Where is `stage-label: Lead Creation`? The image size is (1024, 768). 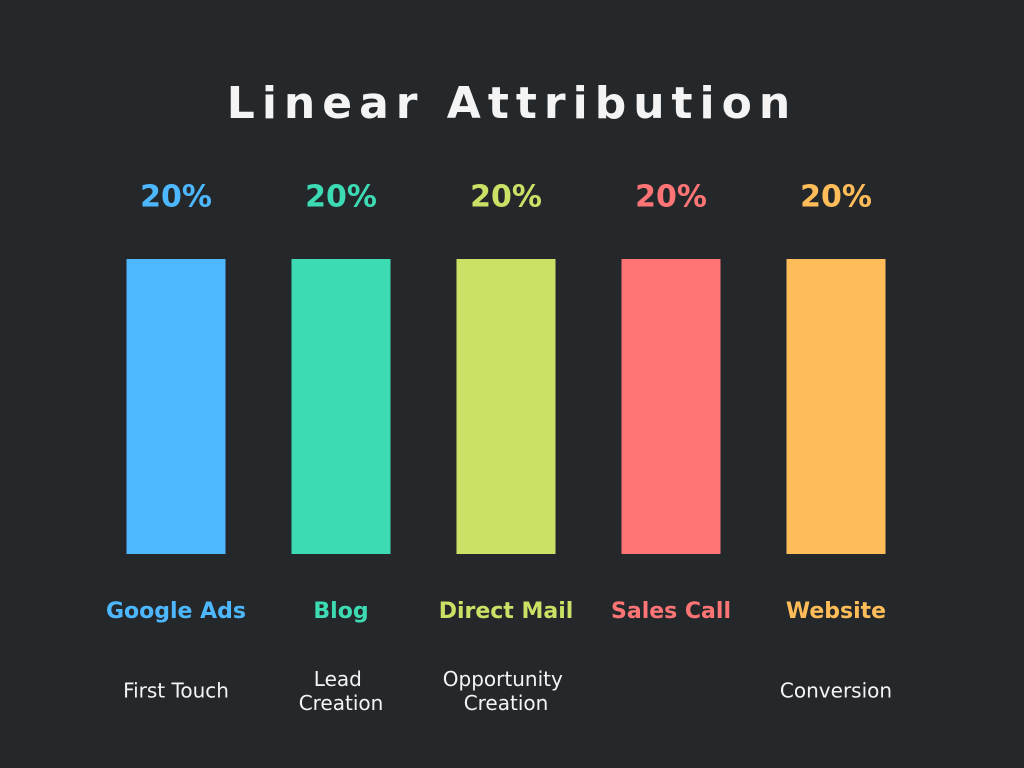
stage-label: Lead Creation is located at coordinates (341, 691).